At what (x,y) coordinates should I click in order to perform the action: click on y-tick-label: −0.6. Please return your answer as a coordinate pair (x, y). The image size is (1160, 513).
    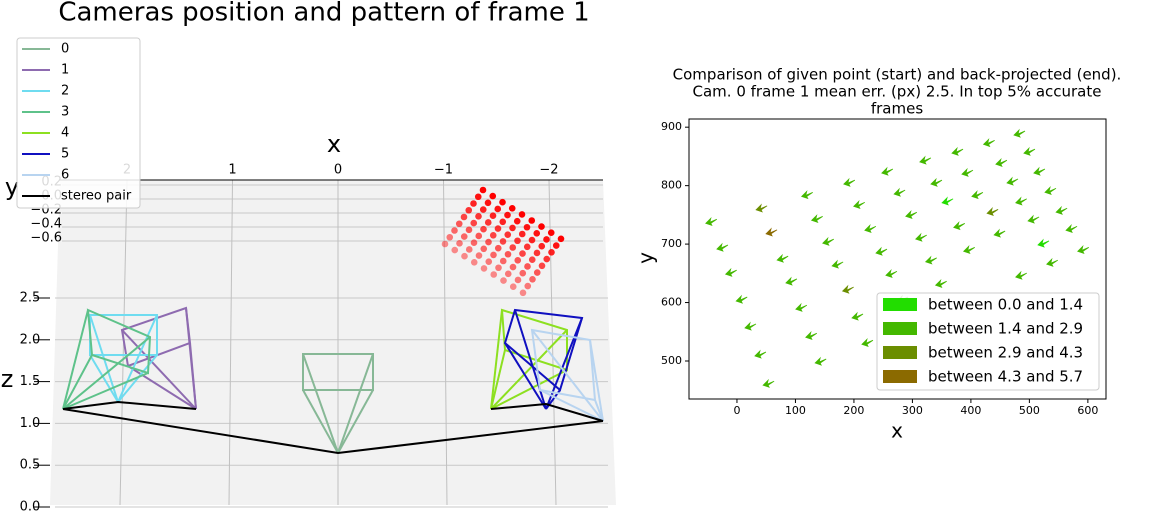
    Looking at the image, I should click on (46, 238).